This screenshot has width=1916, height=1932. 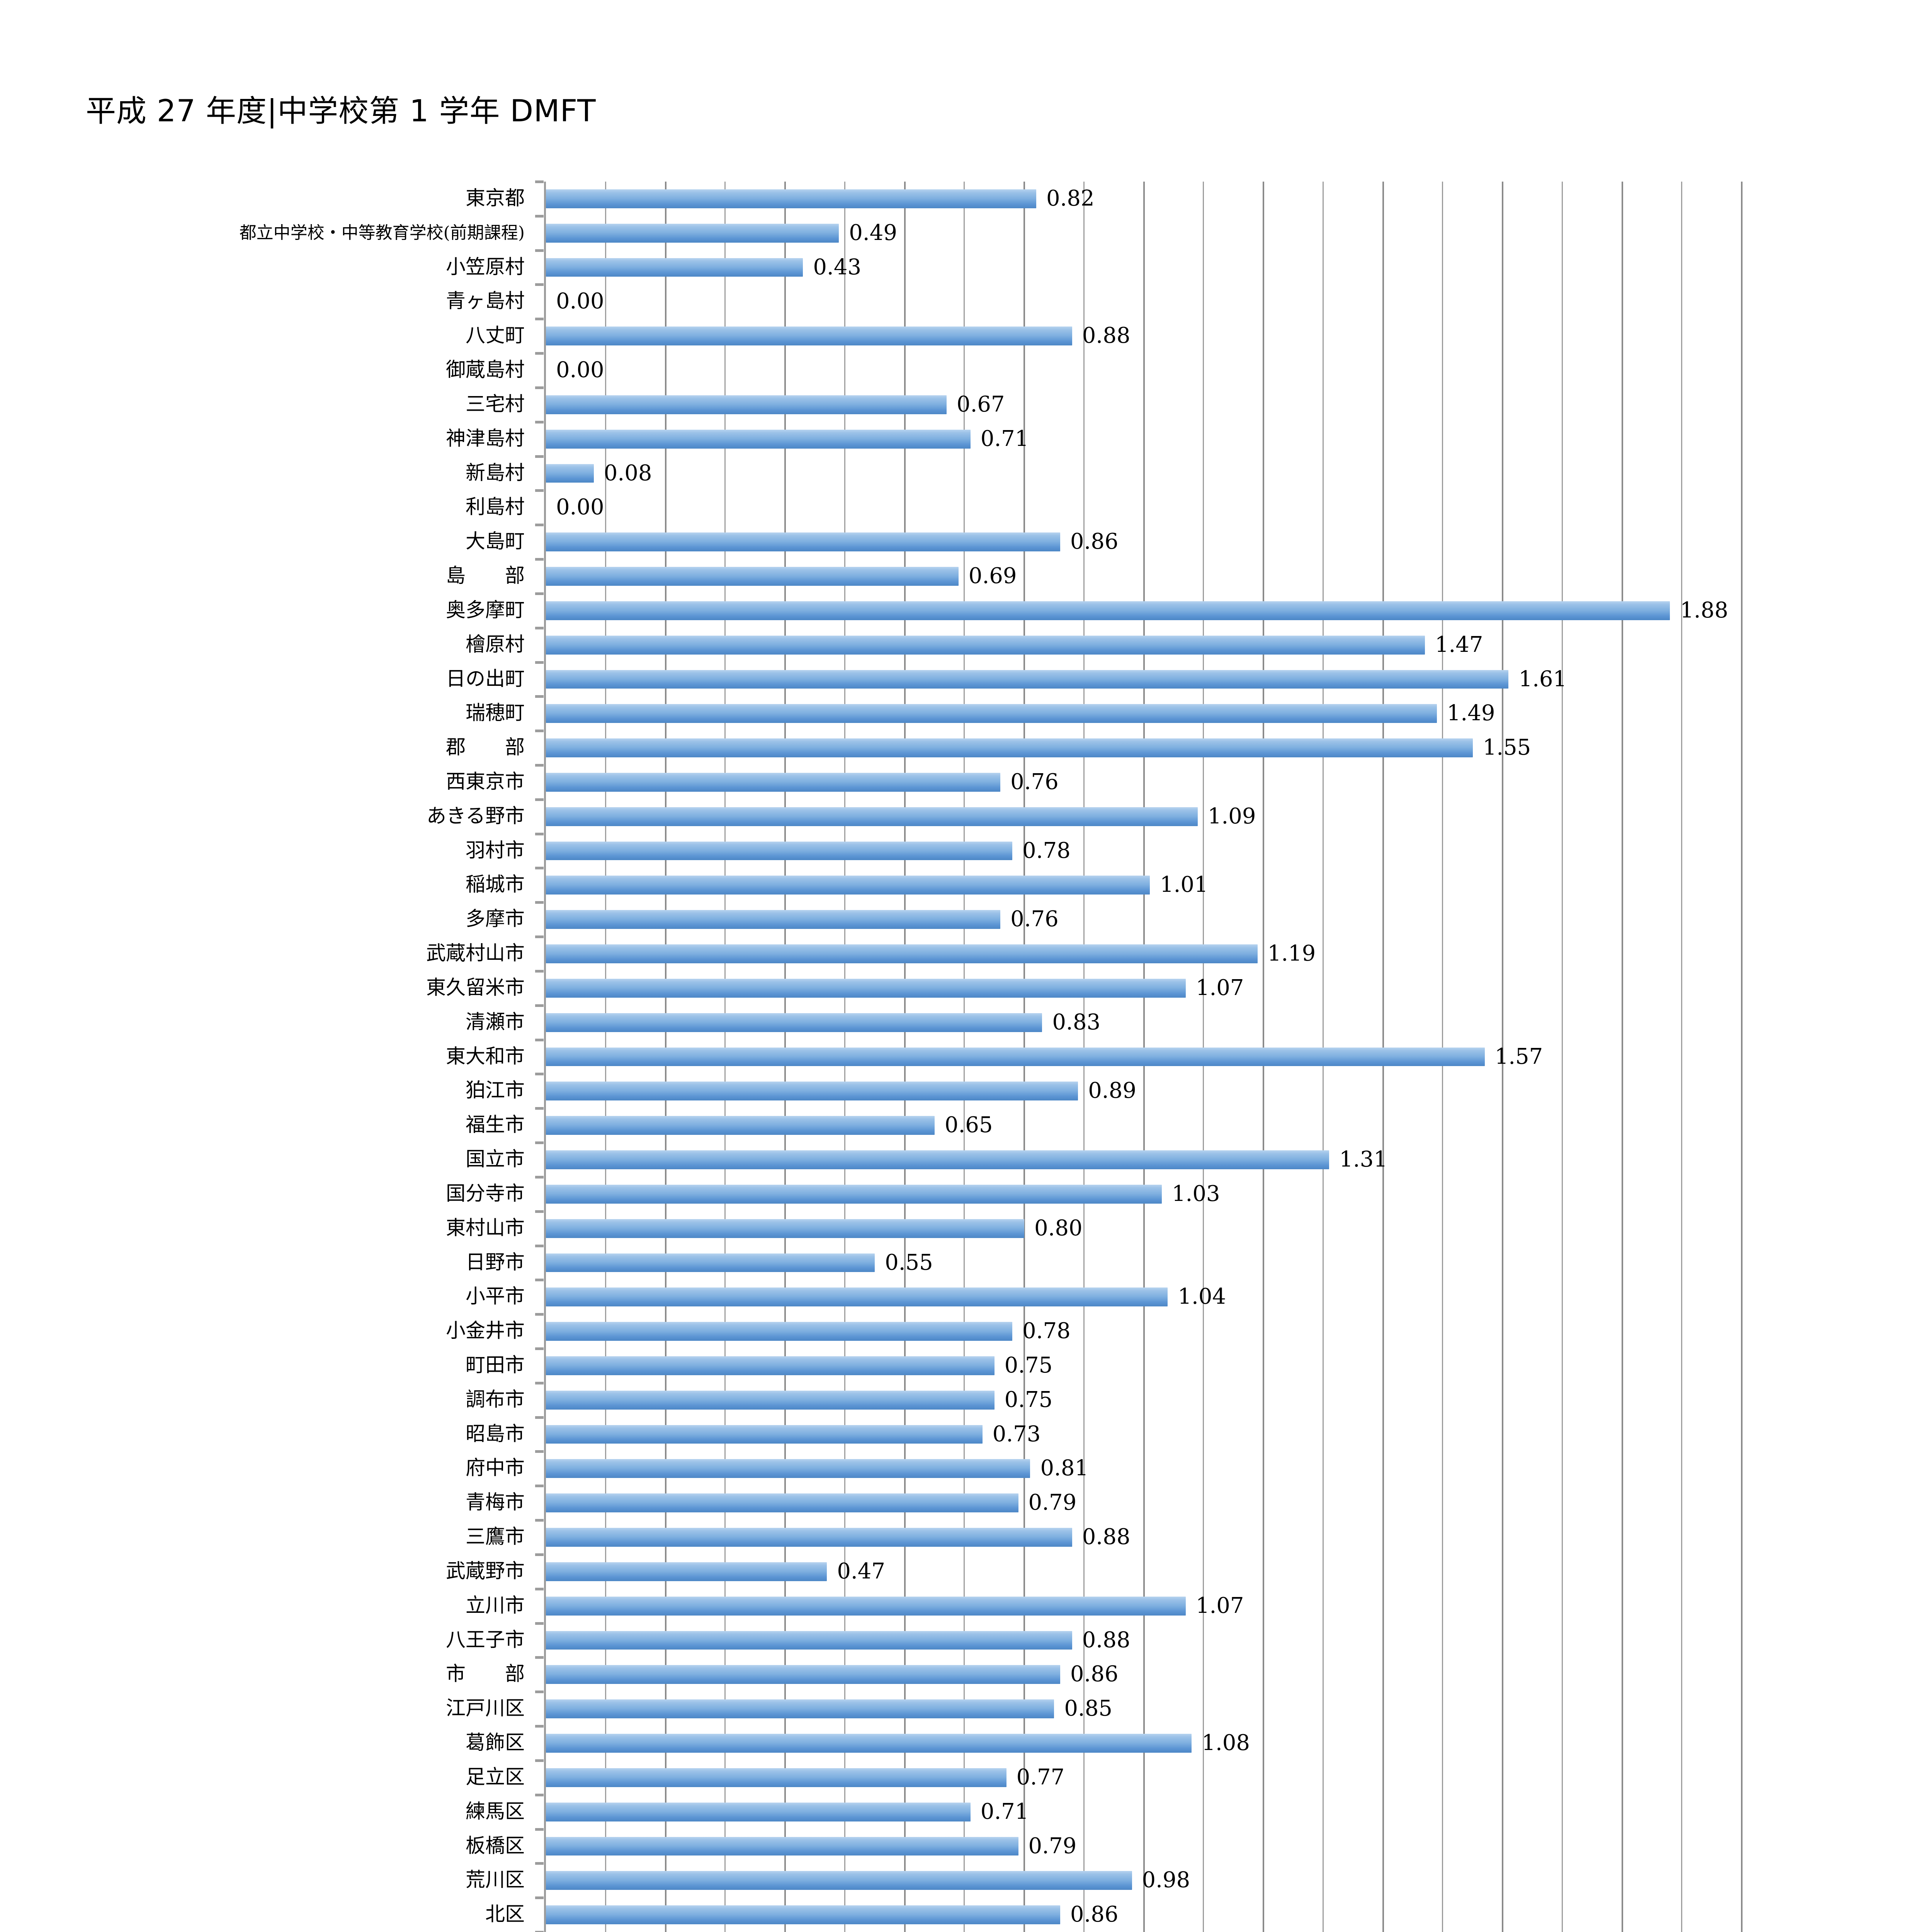 What do you see at coordinates (485, 1193) in the screenshot?
I see `category-label: 国分寺市` at bounding box center [485, 1193].